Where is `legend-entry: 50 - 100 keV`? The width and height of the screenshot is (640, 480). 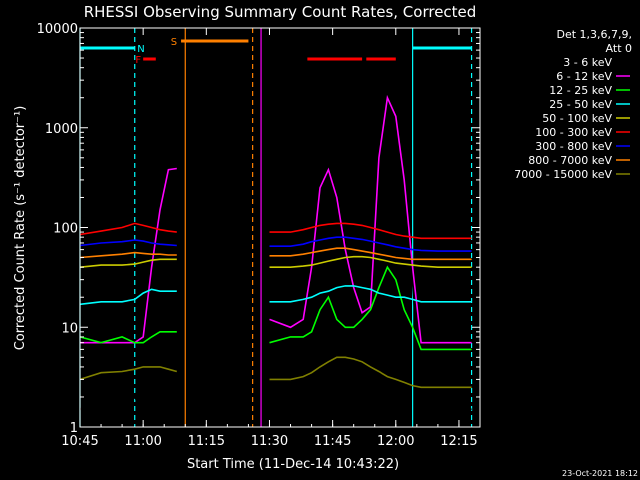
legend-entry: 50 - 100 keV is located at coordinates (577, 118).